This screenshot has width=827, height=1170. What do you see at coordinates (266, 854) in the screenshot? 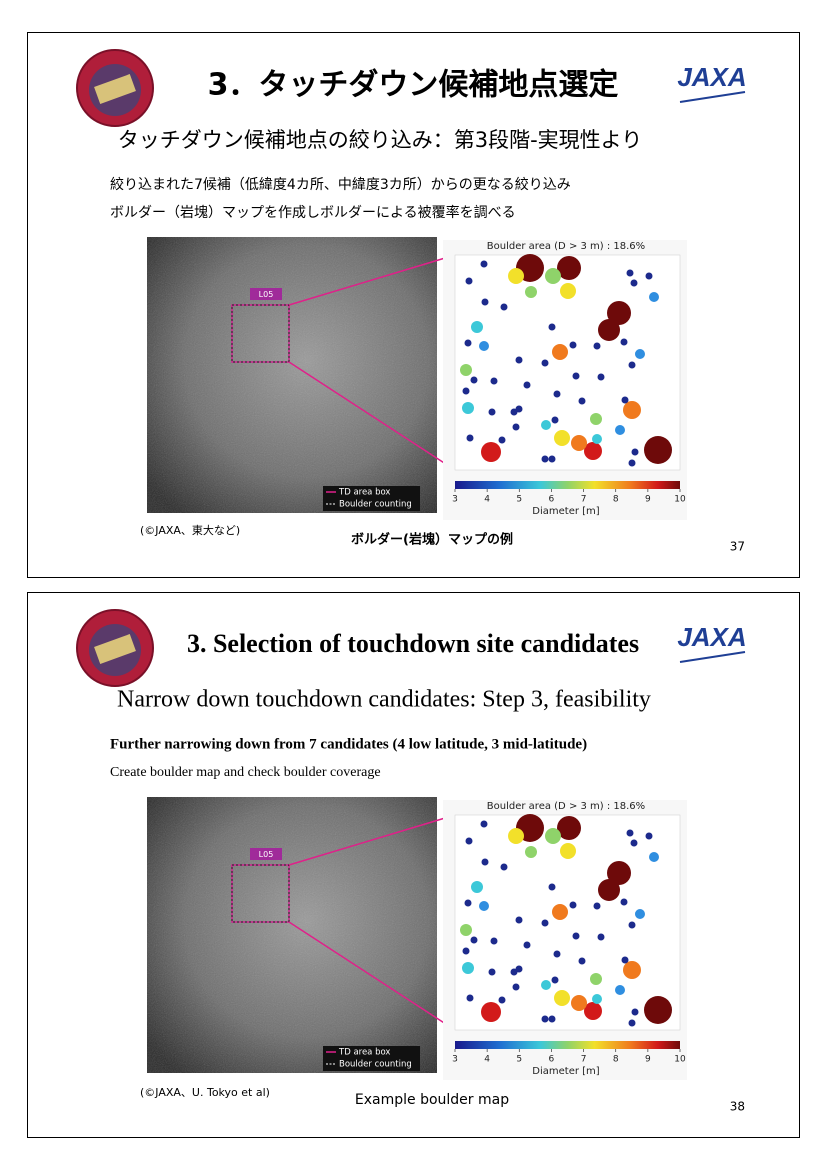
I see `site-label: L05` at bounding box center [266, 854].